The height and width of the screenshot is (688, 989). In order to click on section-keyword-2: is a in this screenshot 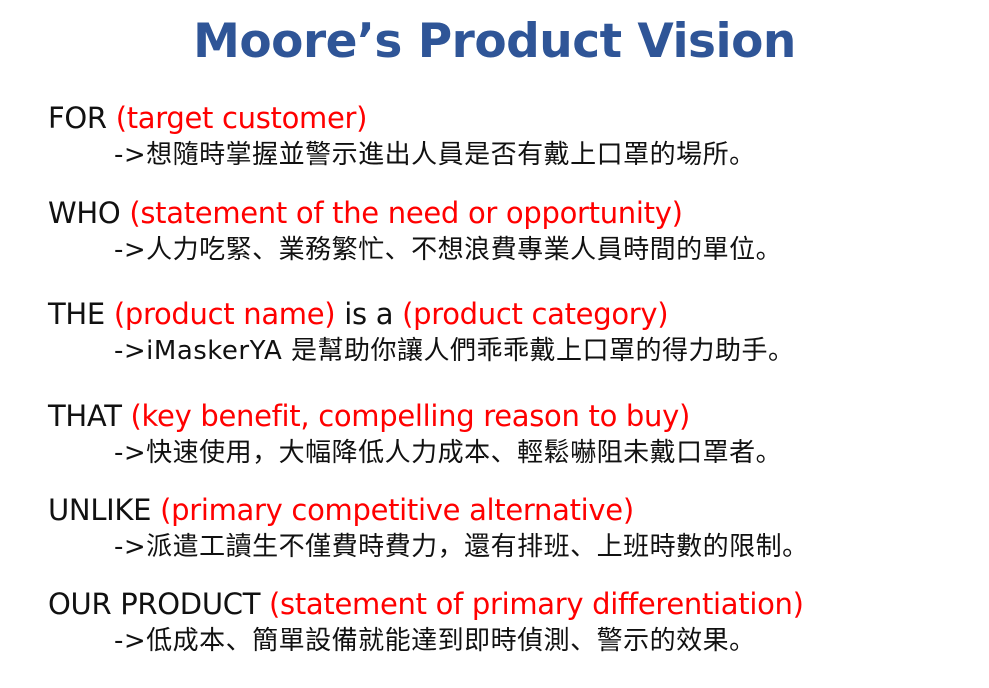, I will do `click(368, 314)`.